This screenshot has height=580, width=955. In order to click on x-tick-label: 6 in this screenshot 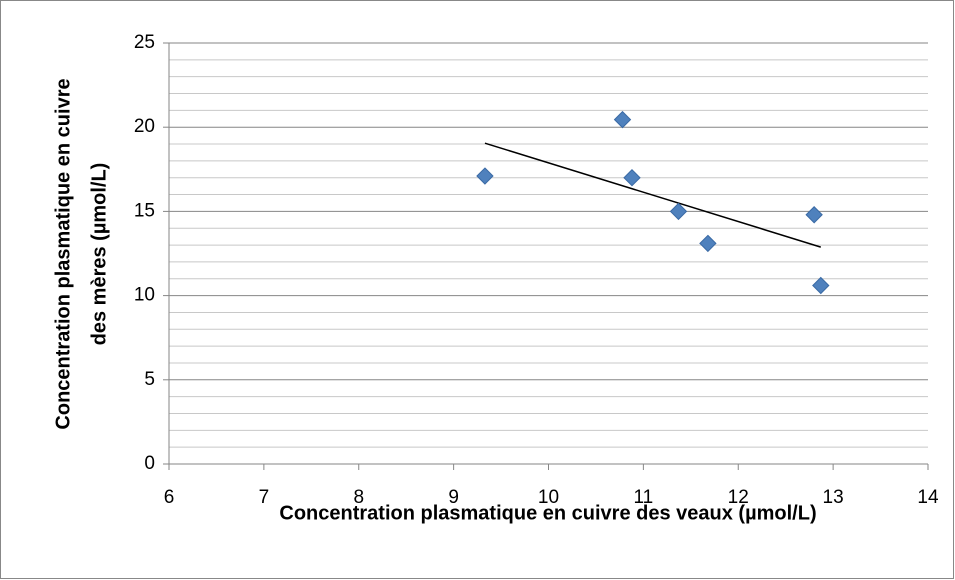, I will do `click(169, 497)`.